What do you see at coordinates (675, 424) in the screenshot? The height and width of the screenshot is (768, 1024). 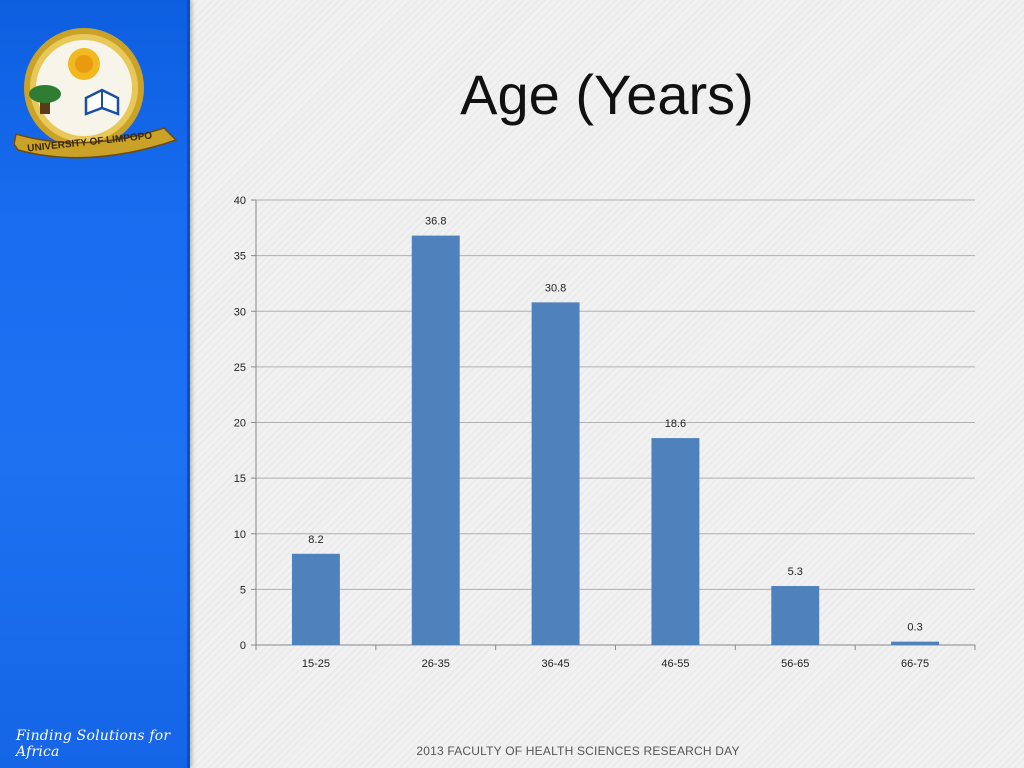 I see `data-label-46-55: 18.6` at bounding box center [675, 424].